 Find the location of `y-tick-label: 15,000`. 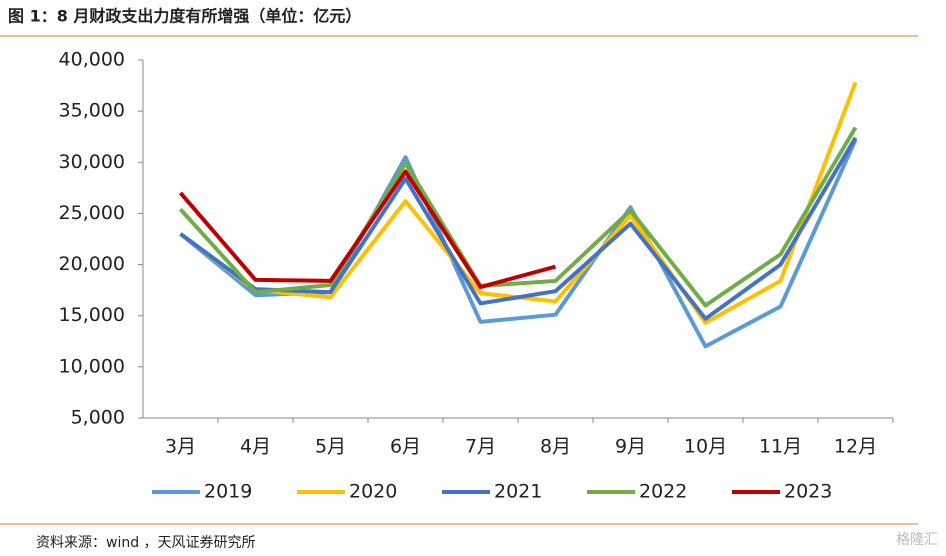

y-tick-label: 15,000 is located at coordinates (92, 315).